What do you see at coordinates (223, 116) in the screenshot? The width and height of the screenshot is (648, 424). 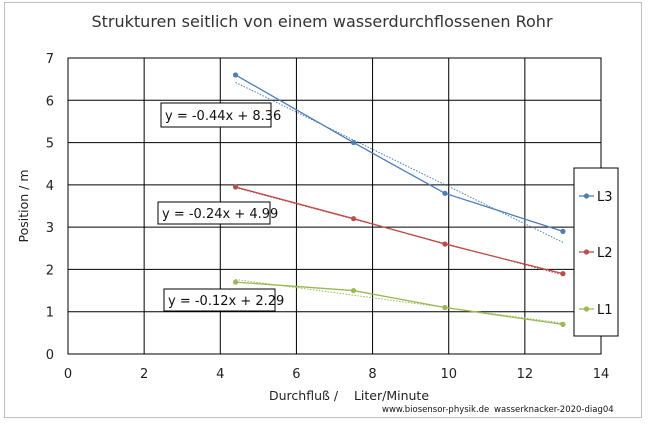 I see `equation-label-l3: y = -0.44x + 8.36` at bounding box center [223, 116].